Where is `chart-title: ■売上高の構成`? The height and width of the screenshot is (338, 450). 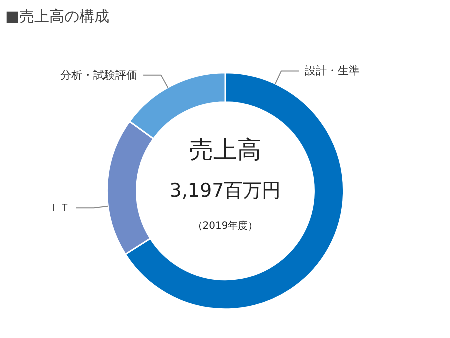 chart-title: ■売上高の構成 is located at coordinates (58, 17).